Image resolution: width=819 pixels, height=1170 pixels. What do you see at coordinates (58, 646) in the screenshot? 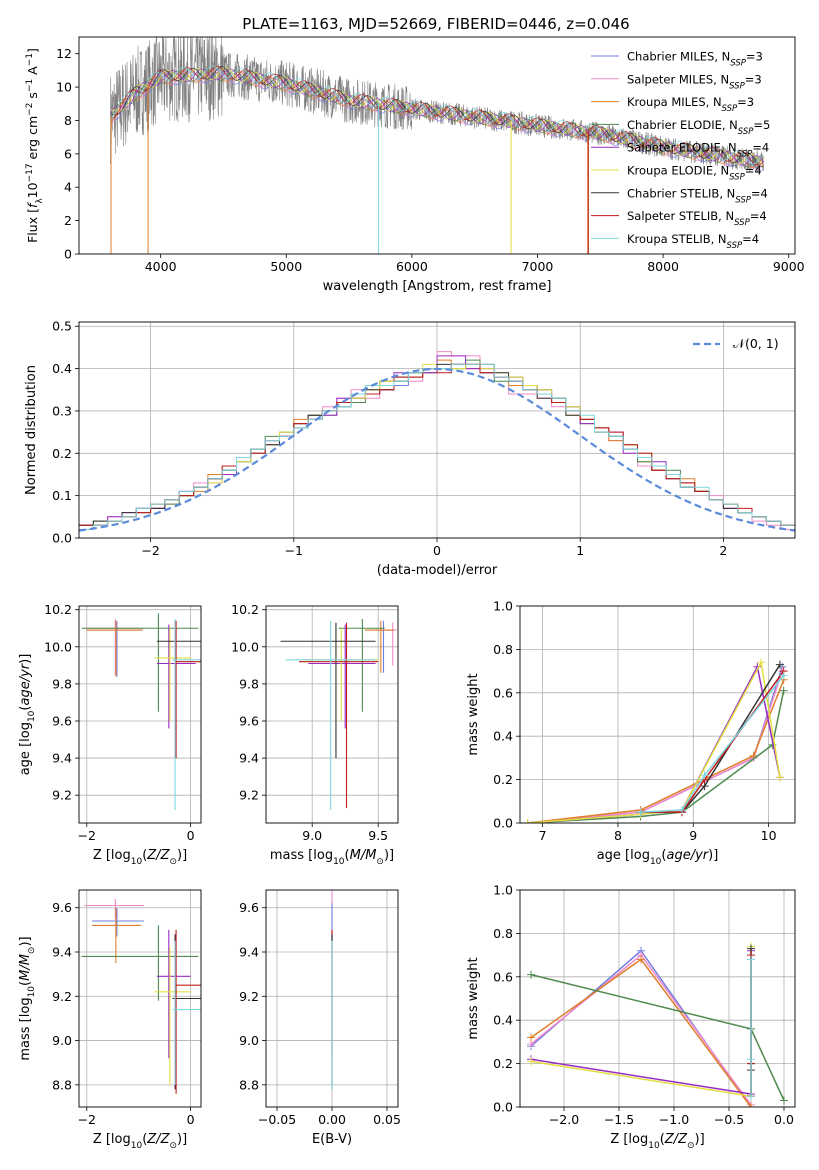
I see `y-tick-label: 10.0` at bounding box center [58, 646].